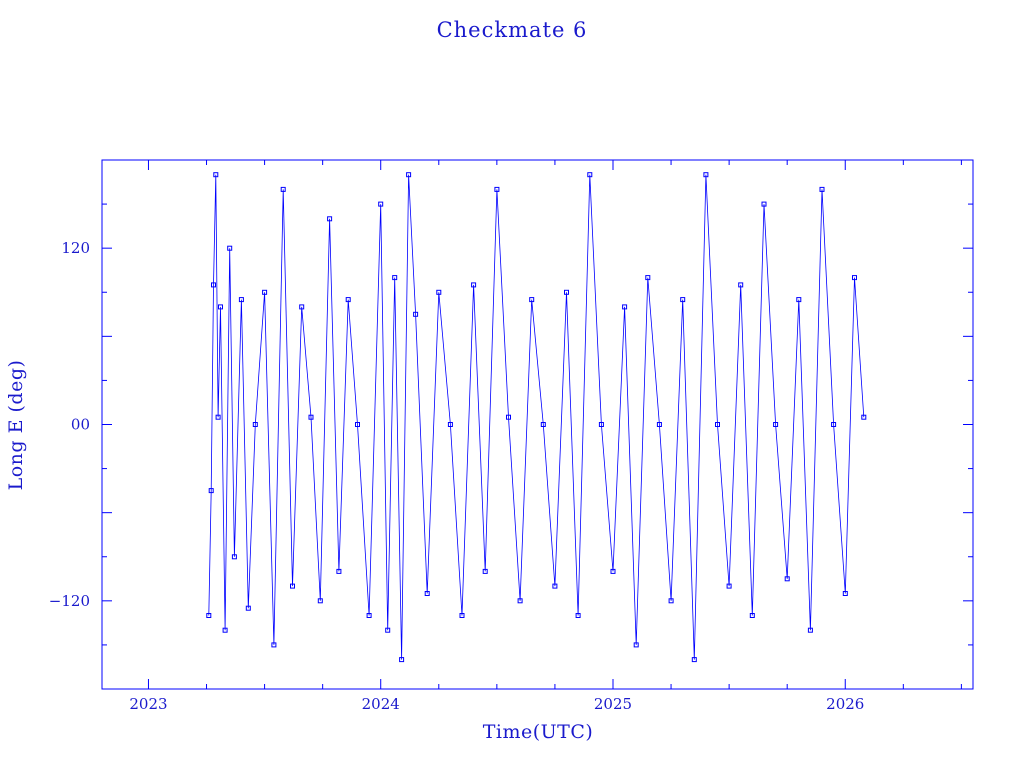 The width and height of the screenshot is (1024, 773). Describe the element at coordinates (845, 704) in the screenshot. I see `x-tick-label: 2026` at that location.